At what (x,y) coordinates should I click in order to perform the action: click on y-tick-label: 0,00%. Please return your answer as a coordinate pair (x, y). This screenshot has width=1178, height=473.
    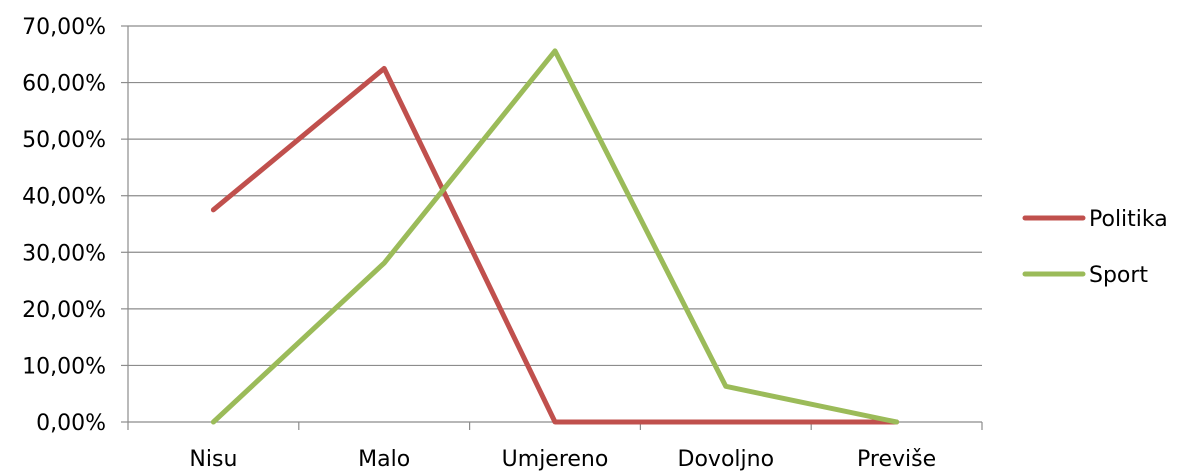
    Looking at the image, I should click on (71, 423).